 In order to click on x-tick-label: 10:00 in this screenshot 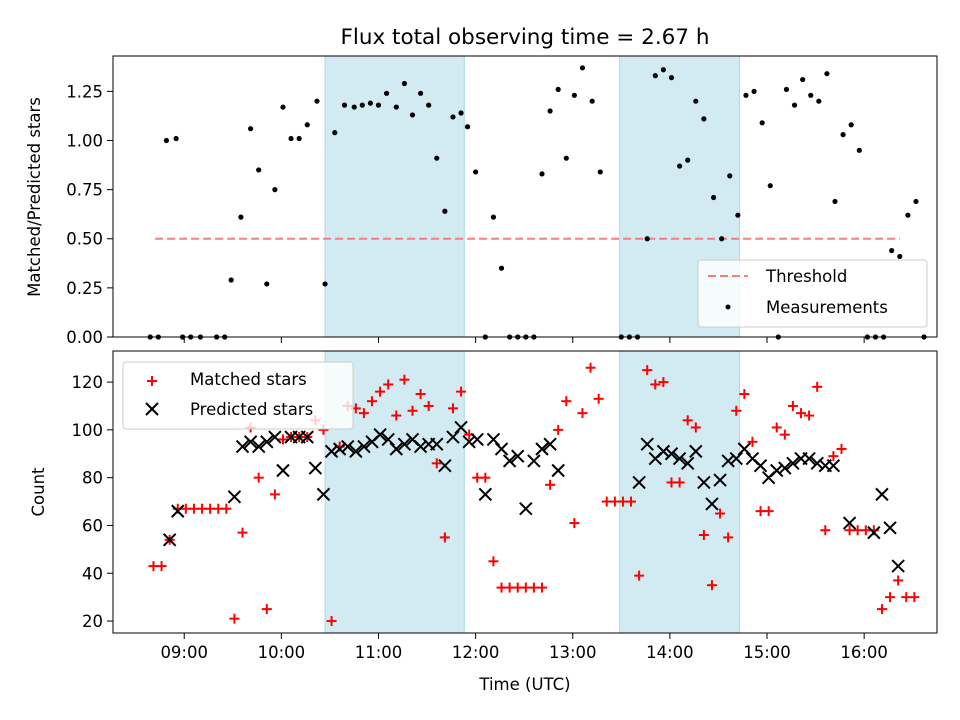, I will do `click(282, 652)`.